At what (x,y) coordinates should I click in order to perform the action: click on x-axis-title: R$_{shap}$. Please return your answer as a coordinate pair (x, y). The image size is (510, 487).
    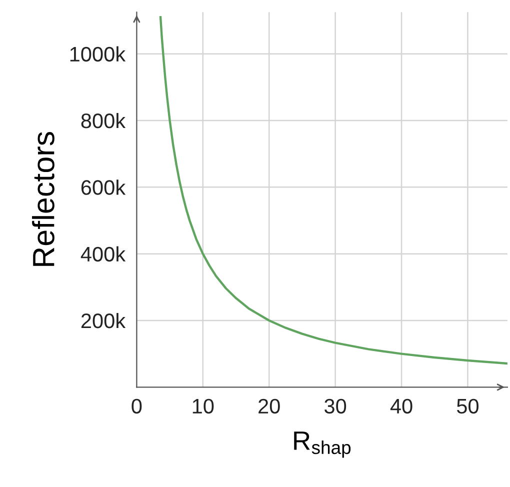
    Looking at the image, I should click on (322, 445).